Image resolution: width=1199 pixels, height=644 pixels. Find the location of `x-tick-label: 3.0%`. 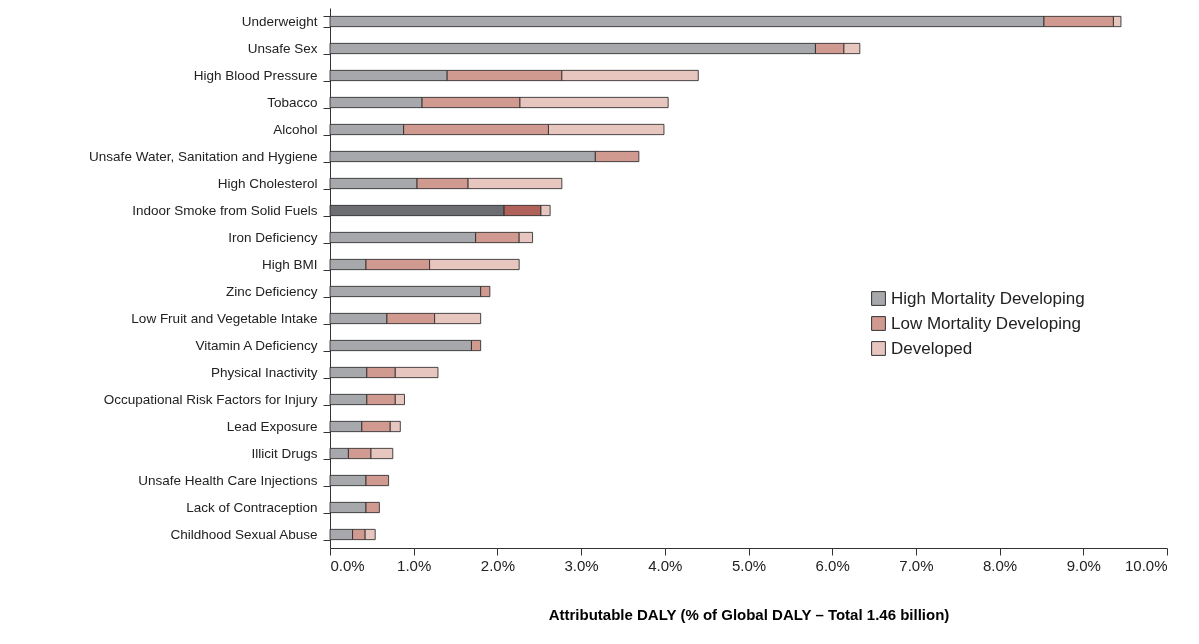

x-tick-label: 3.0% is located at coordinates (581, 565).